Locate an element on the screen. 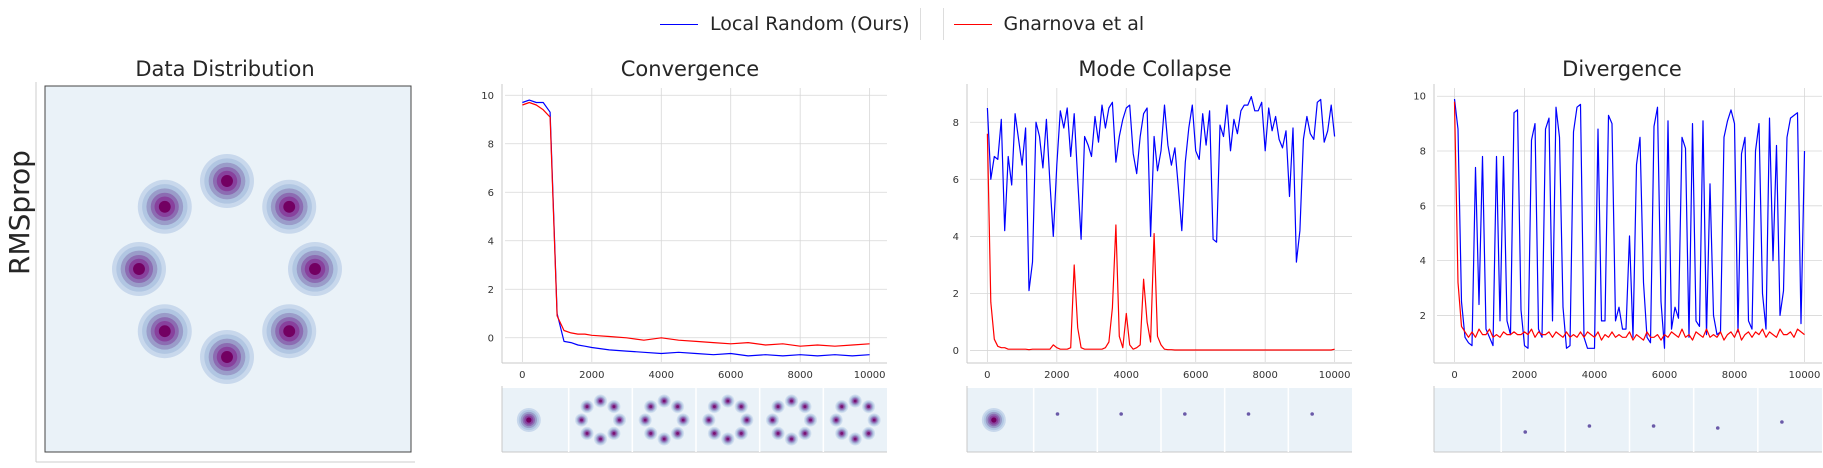  legend-line-red is located at coordinates (972, 24).